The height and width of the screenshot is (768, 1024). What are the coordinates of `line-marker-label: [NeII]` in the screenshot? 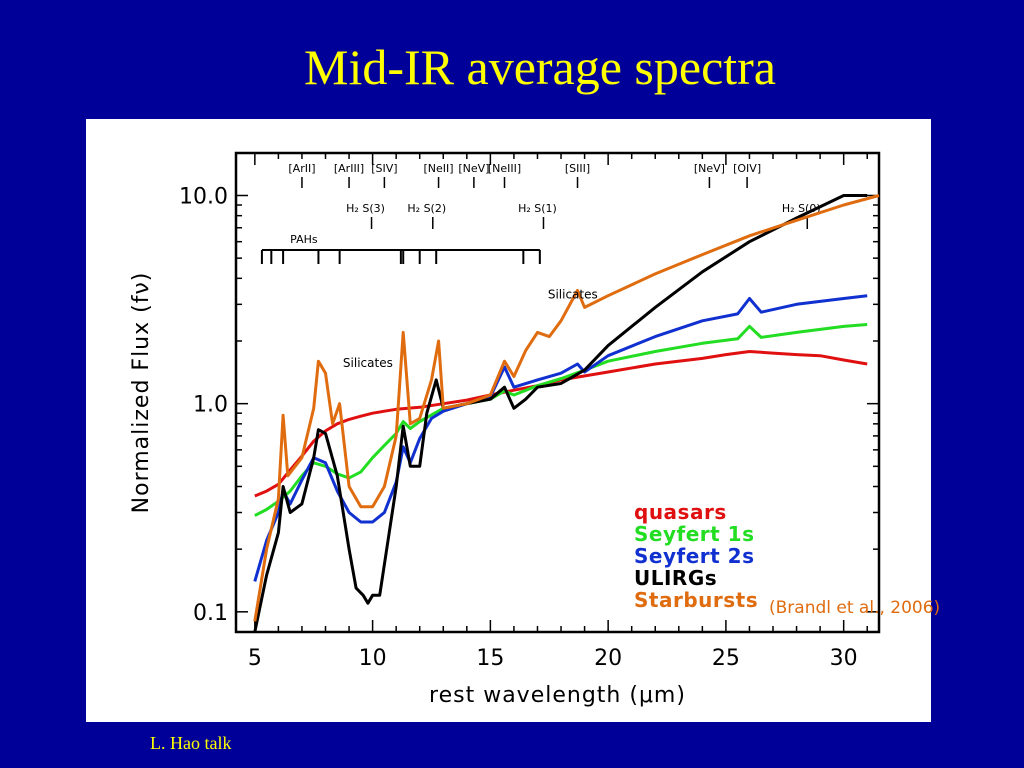 It's located at (439, 168).